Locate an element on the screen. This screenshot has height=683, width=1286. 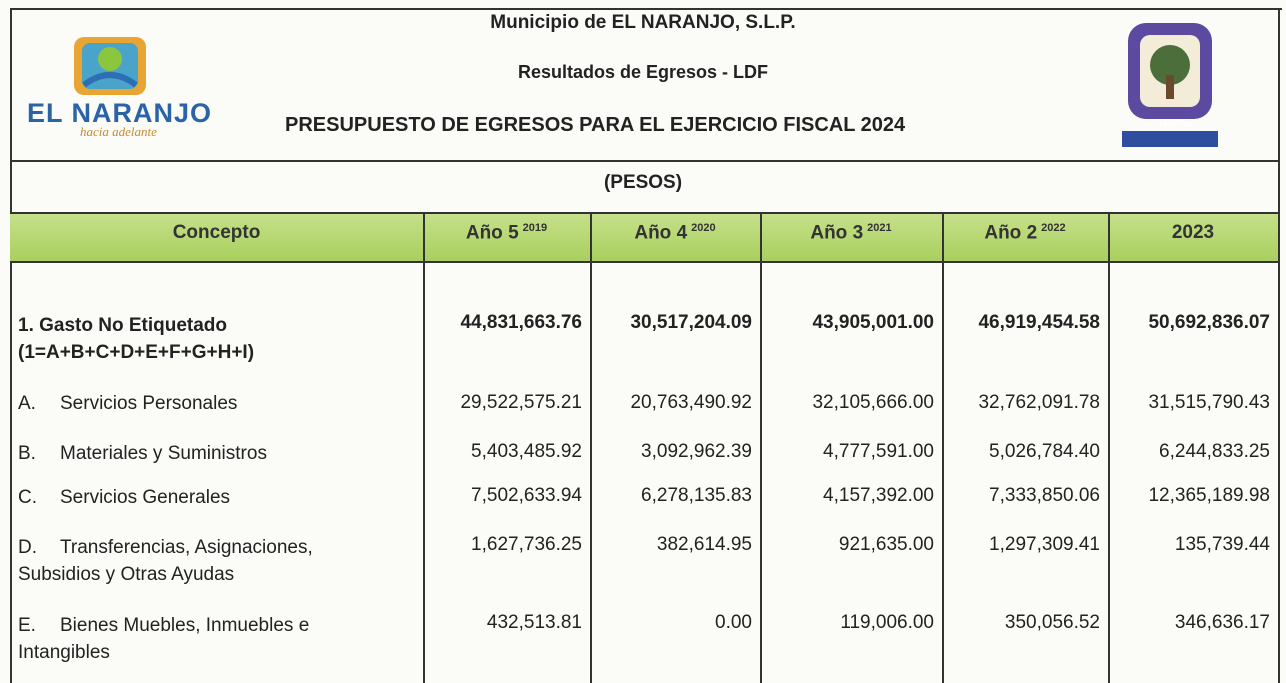
seal is located at coordinates (1170, 85).